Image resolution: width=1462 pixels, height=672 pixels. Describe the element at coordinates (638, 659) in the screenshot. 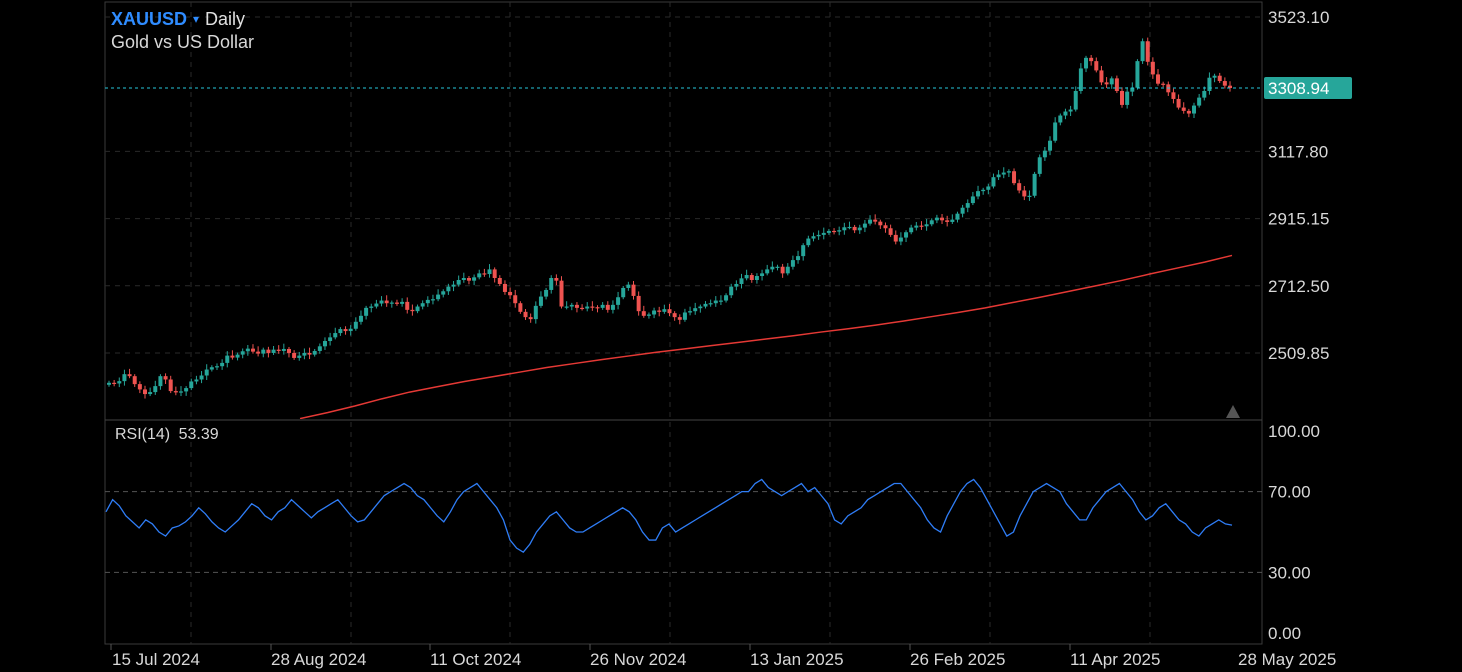

I see `date-tick-label: 26 Nov 2024` at that location.